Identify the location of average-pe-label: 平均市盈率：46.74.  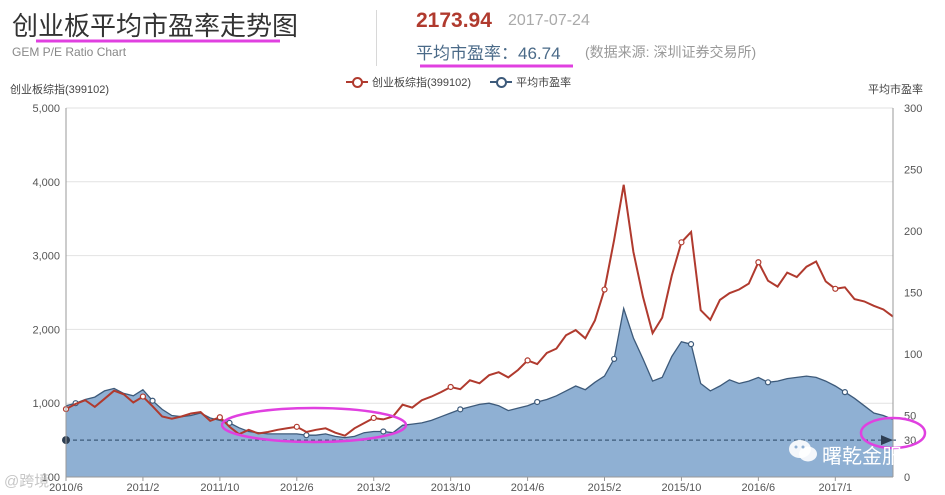
(488, 53).